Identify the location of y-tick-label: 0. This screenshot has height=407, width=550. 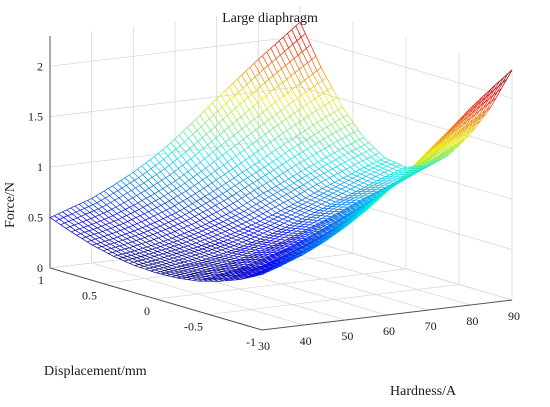
(147, 311).